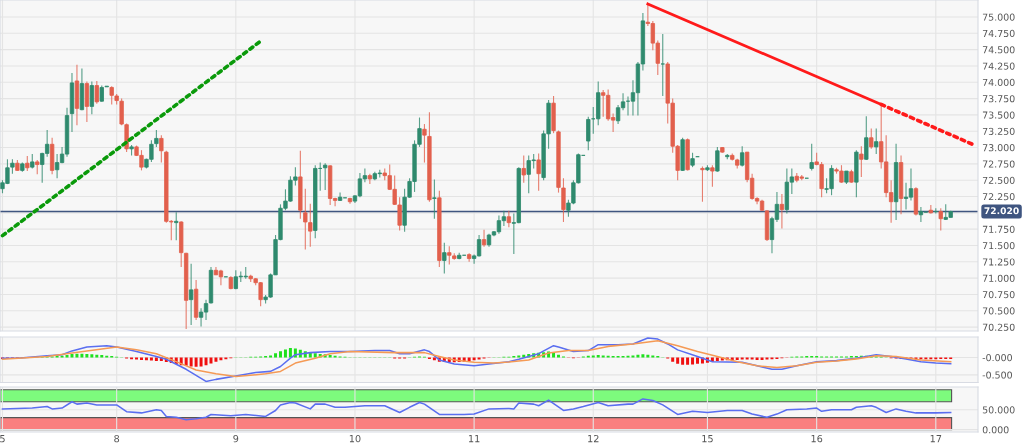 Image resolution: width=1024 pixels, height=446 pixels. What do you see at coordinates (998, 180) in the screenshot?
I see `y-tick-label: 72.500` at bounding box center [998, 180].